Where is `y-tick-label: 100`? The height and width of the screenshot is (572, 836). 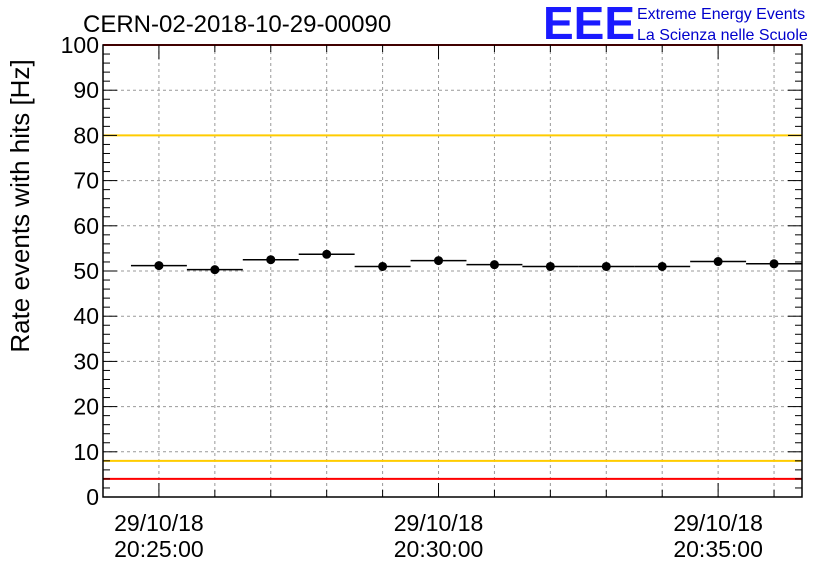 y-tick-label: 100 is located at coordinates (80, 45).